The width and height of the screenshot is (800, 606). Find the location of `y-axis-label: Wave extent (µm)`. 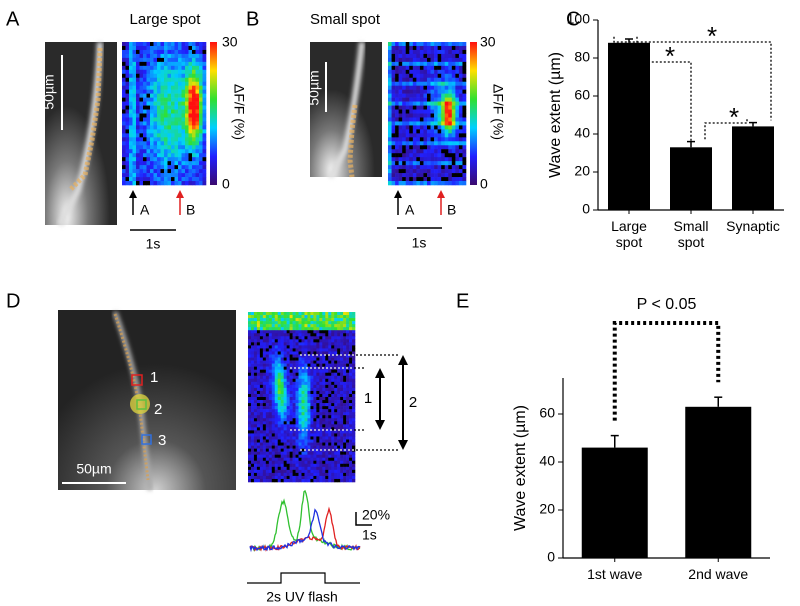

y-axis-label: Wave extent (µm) is located at coordinates (520, 468).